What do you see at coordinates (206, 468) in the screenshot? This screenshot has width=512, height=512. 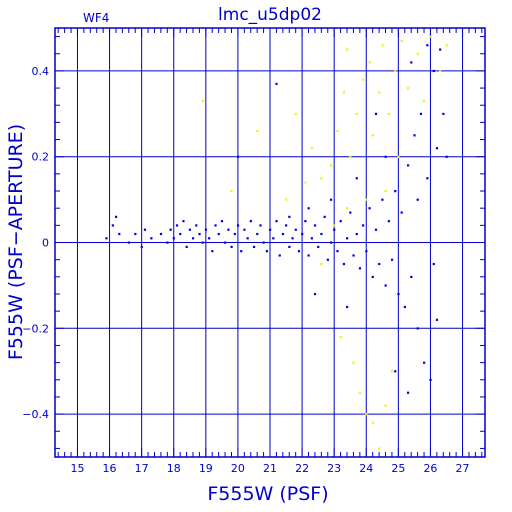 I see `x-tick-label: 19` at bounding box center [206, 468].